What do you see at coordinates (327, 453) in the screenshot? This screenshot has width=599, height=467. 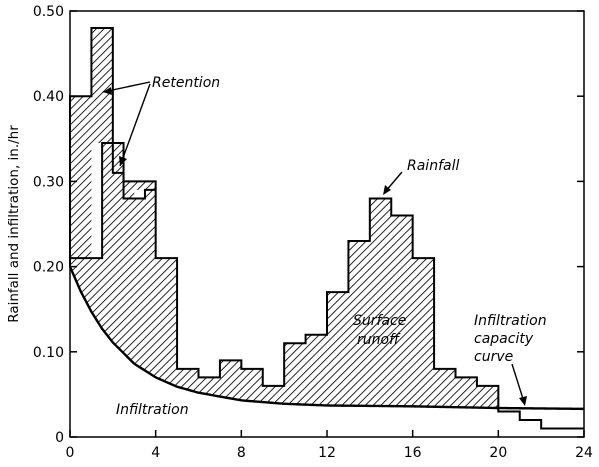 I see `x-tick-label: 12` at bounding box center [327, 453].